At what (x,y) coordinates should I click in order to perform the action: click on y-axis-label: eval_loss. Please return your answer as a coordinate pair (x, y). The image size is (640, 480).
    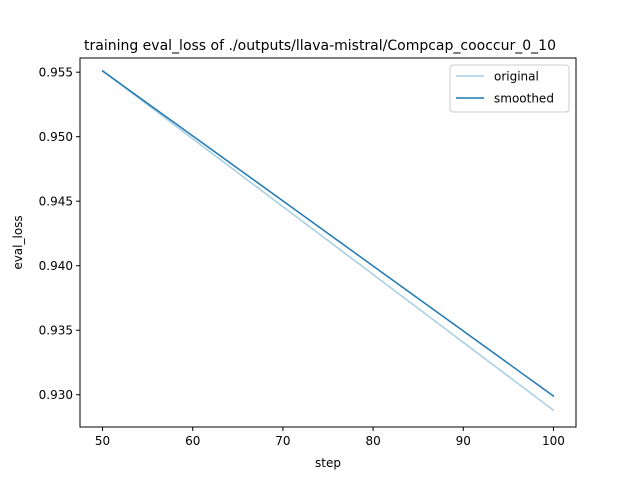
    Looking at the image, I should click on (18, 242).